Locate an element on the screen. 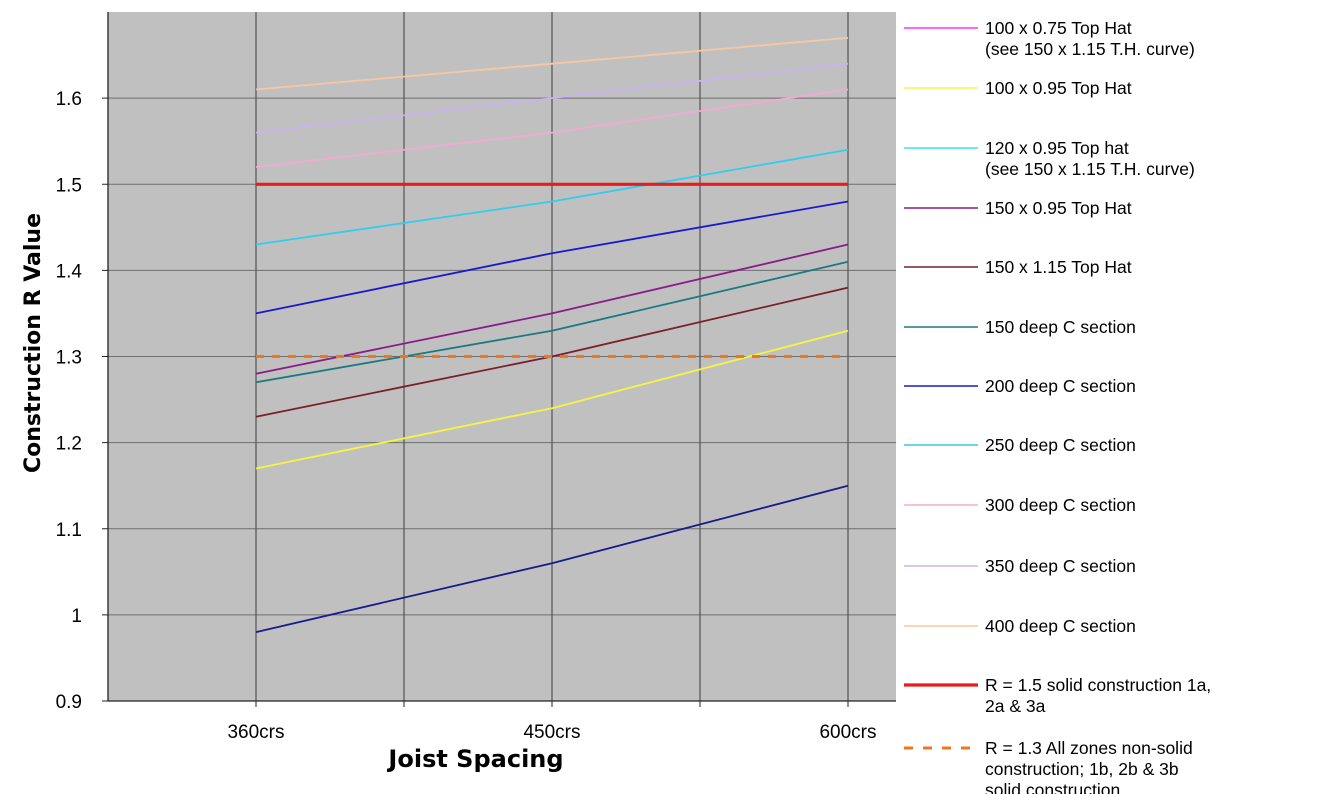  y-axis-ticks: 0.9 1 1.1 1.2 1.3 1.4 1.5 1.6 is located at coordinates (82, 401).